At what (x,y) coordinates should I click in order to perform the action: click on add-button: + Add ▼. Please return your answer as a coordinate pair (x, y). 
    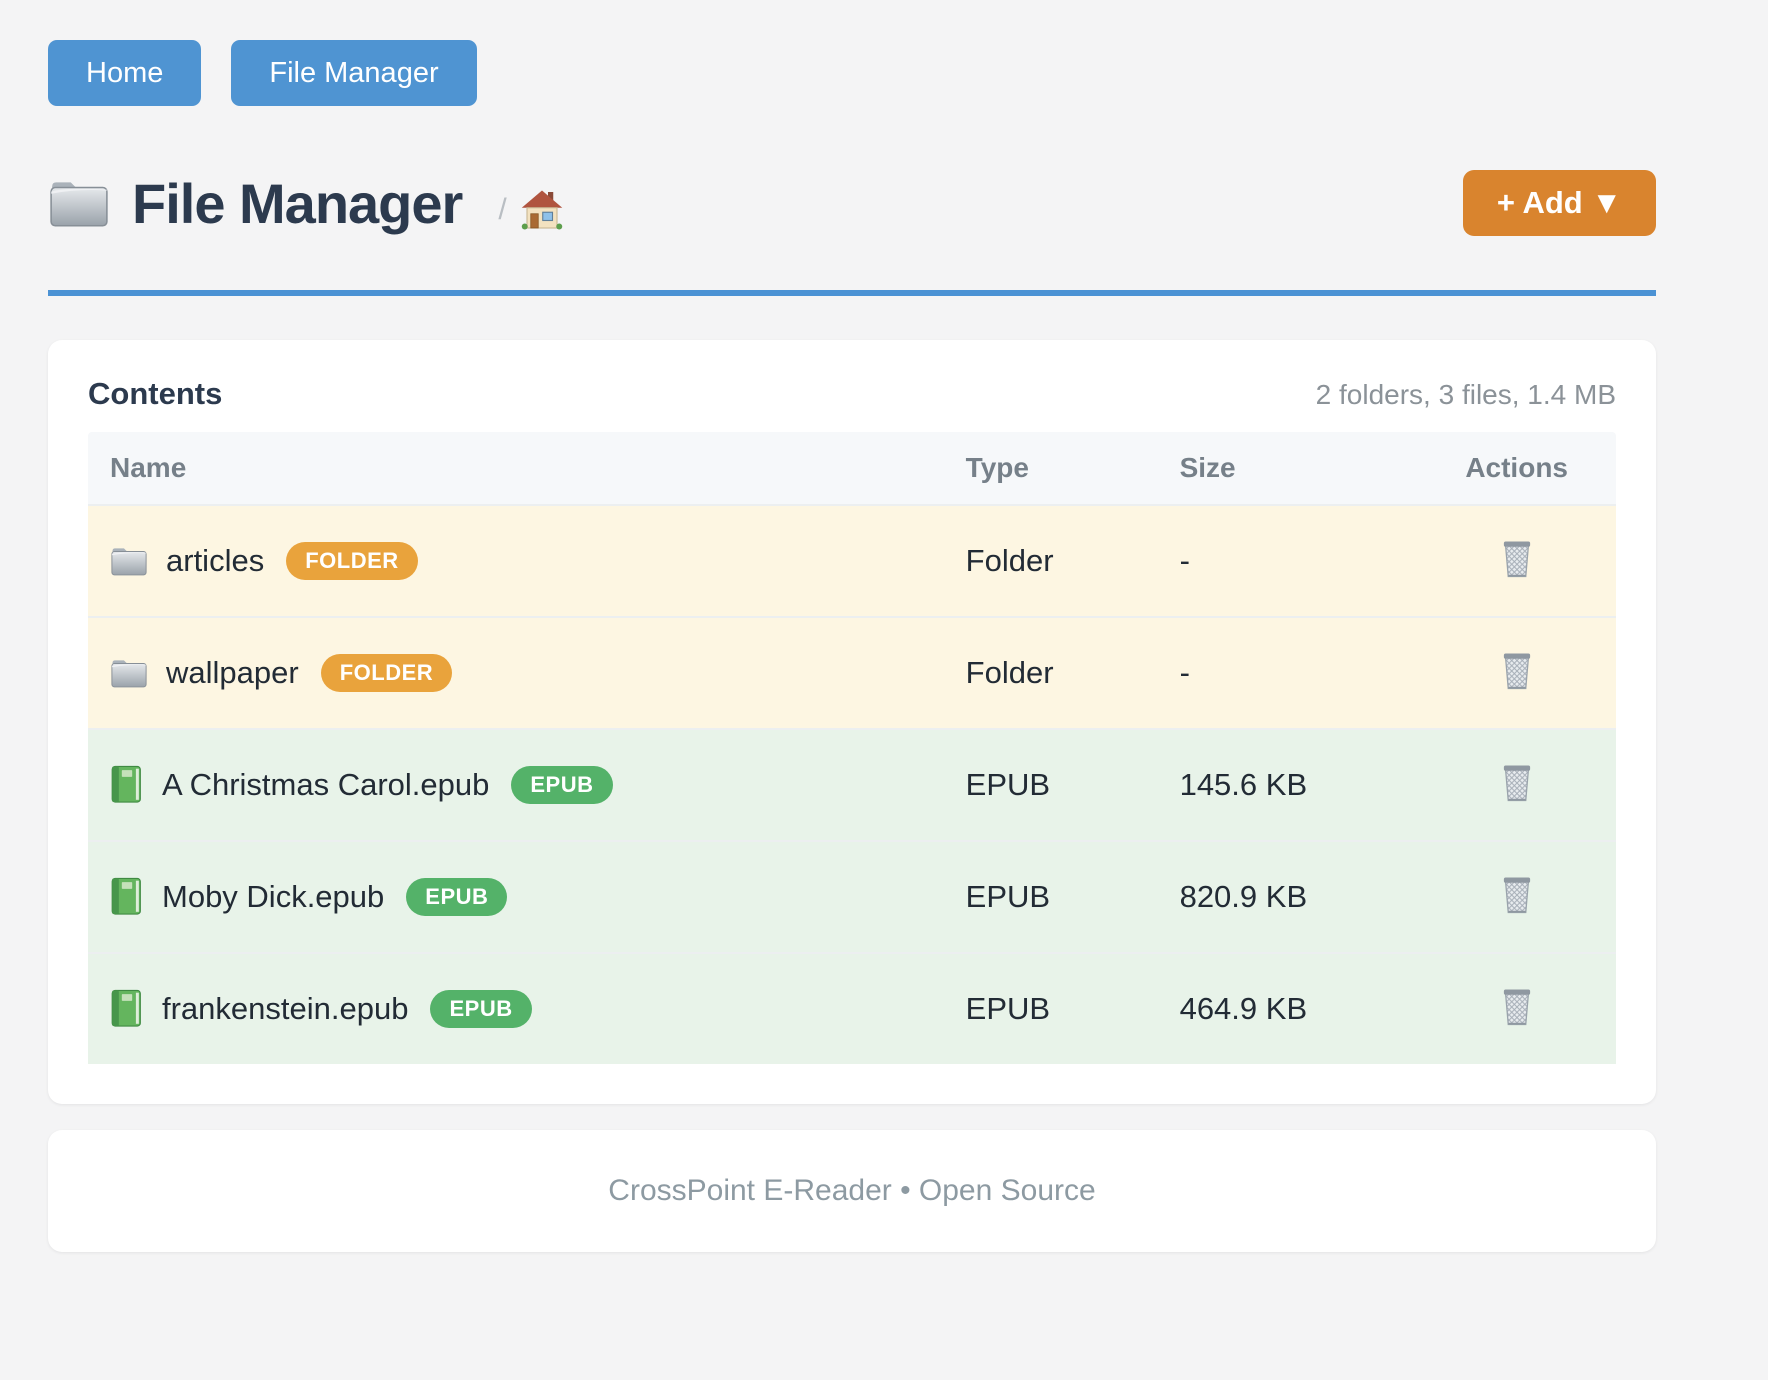
    Looking at the image, I should click on (1559, 203).